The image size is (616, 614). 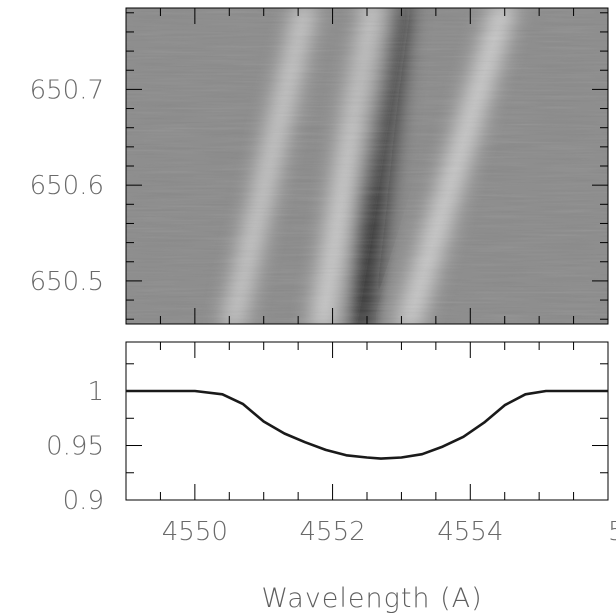 What do you see at coordinates (67, 90) in the screenshot?
I see `heatmap-y-tick-label: 650.7` at bounding box center [67, 90].